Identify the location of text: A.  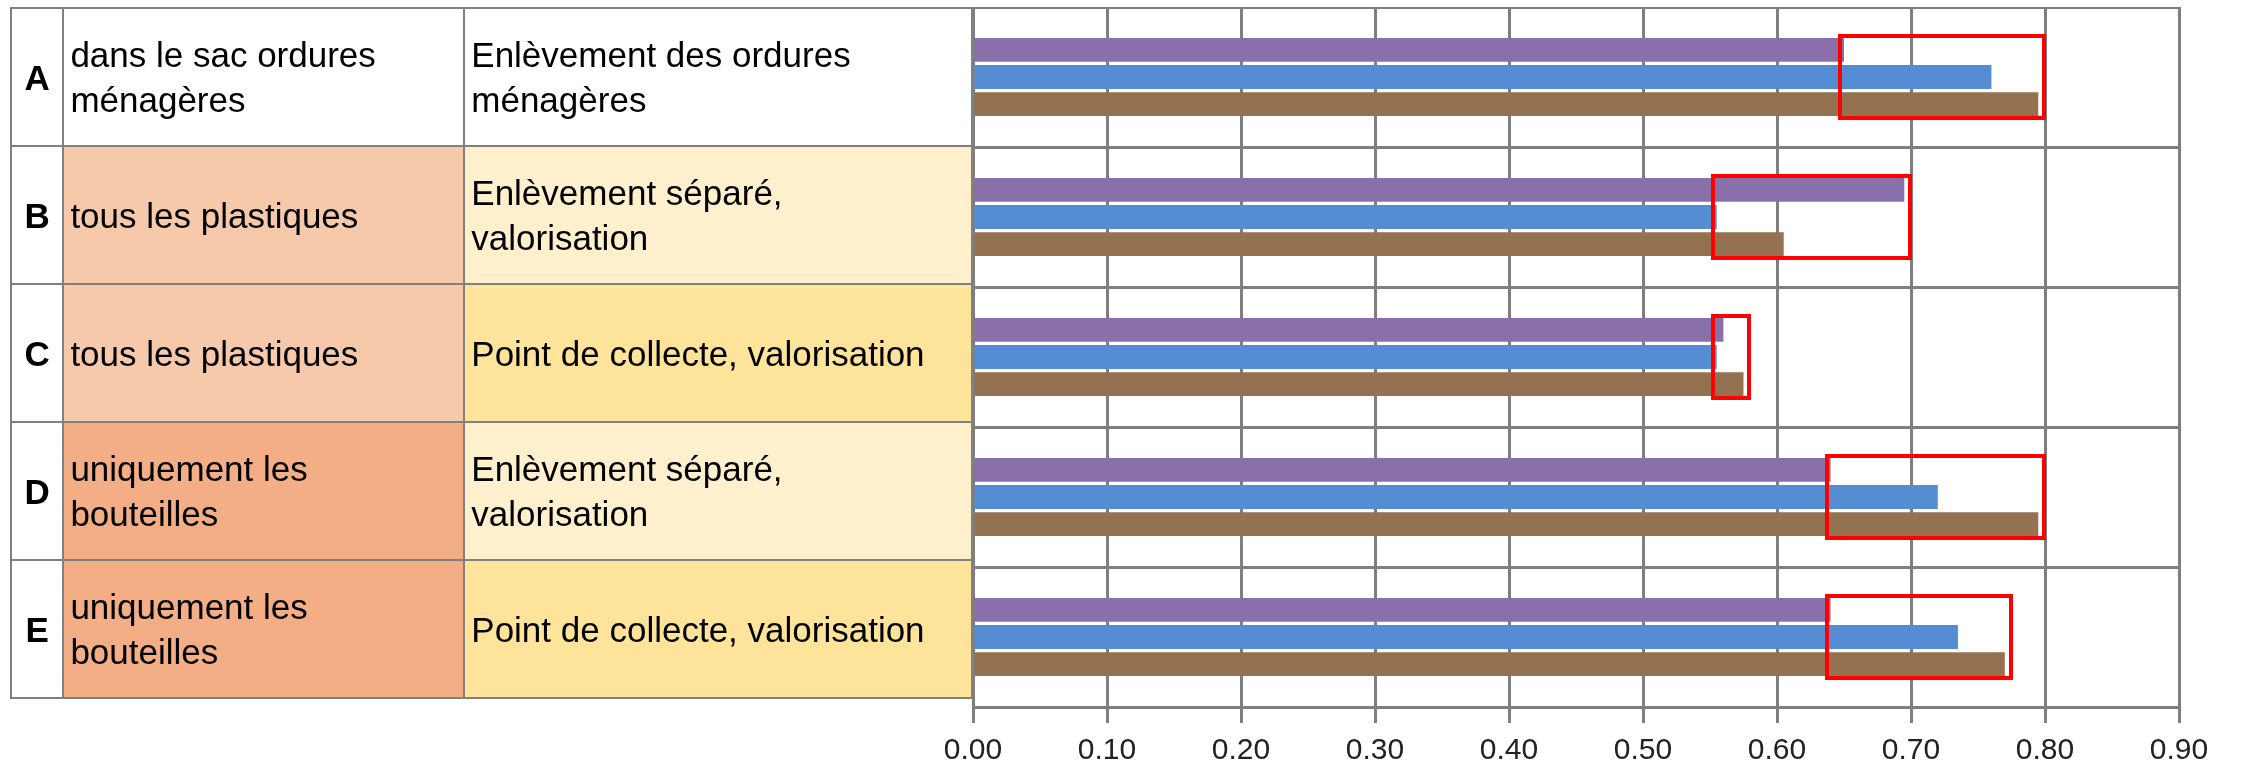
(37, 77).